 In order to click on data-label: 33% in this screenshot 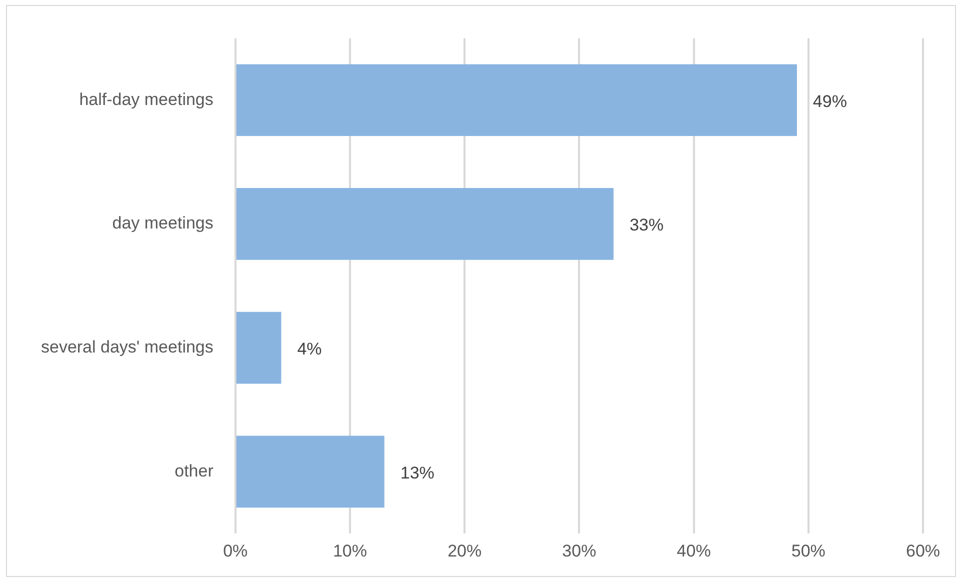, I will do `click(647, 225)`.